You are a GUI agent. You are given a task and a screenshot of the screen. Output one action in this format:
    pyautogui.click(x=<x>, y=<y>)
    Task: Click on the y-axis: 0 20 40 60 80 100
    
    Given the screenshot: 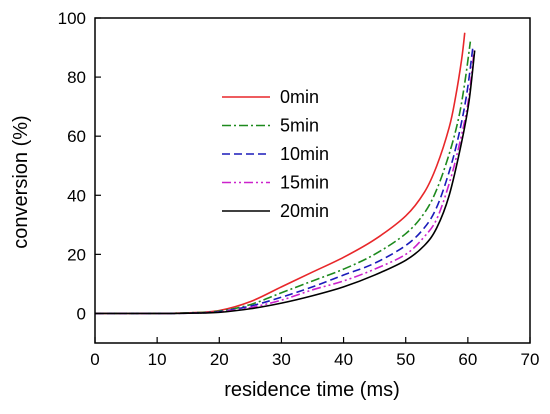 What is the action you would take?
    pyautogui.click(x=79, y=166)
    